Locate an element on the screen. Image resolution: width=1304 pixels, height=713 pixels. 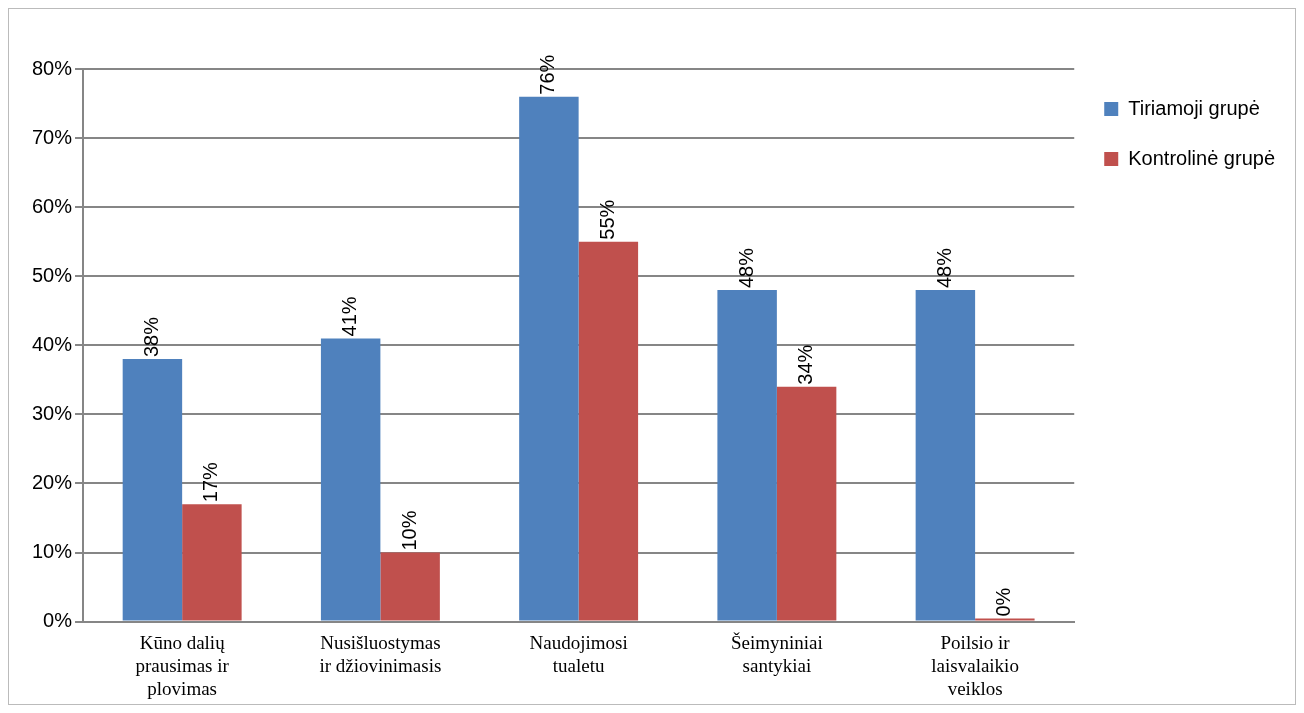
x-tick-label: Kūno dalių prausimas ir plovimas is located at coordinates (182, 665).